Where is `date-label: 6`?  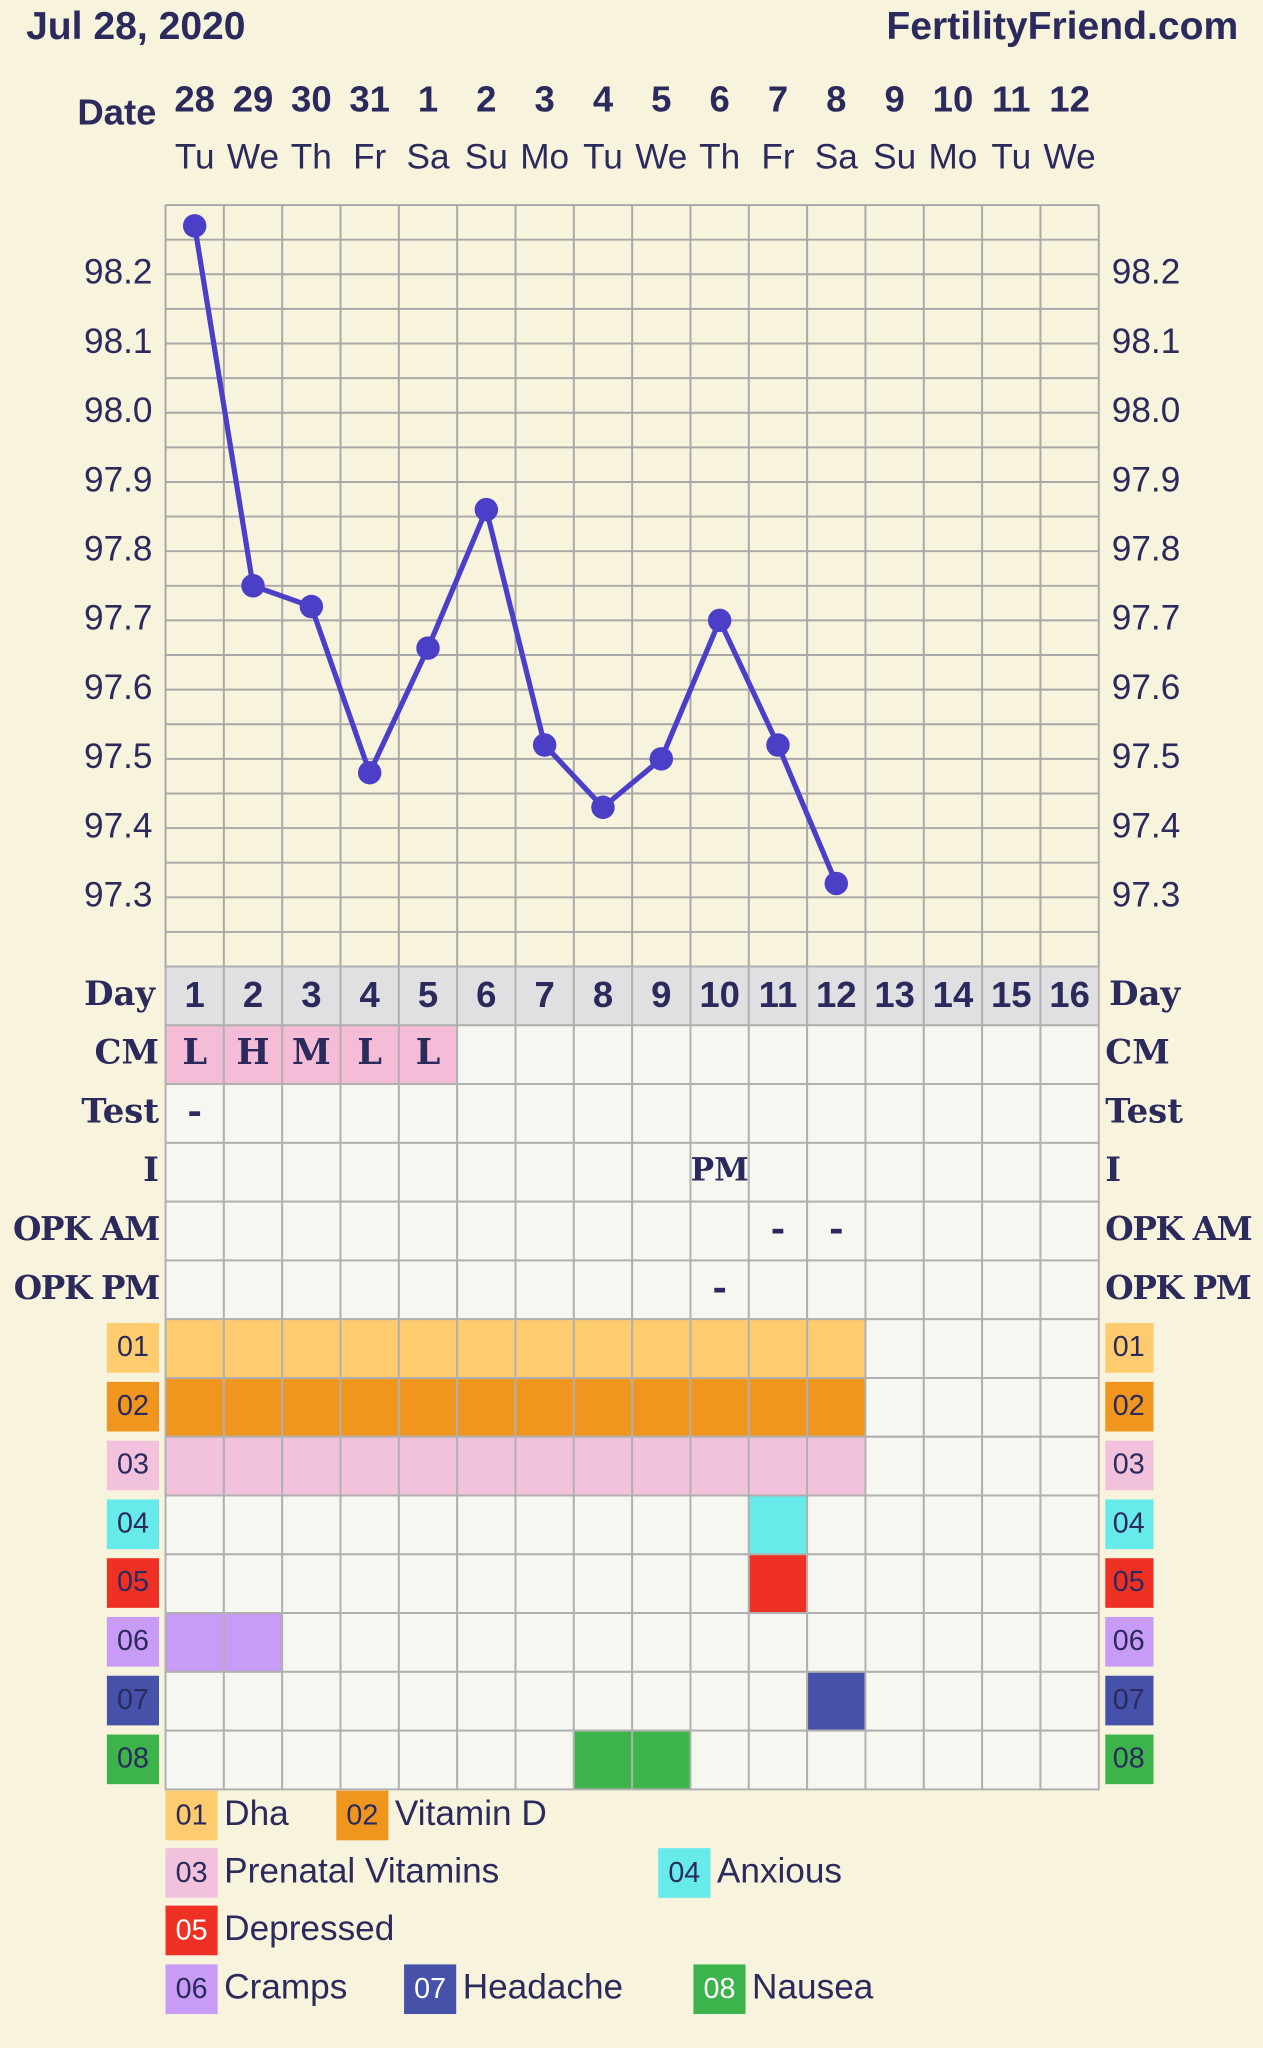
date-label: 6 is located at coordinates (719, 99).